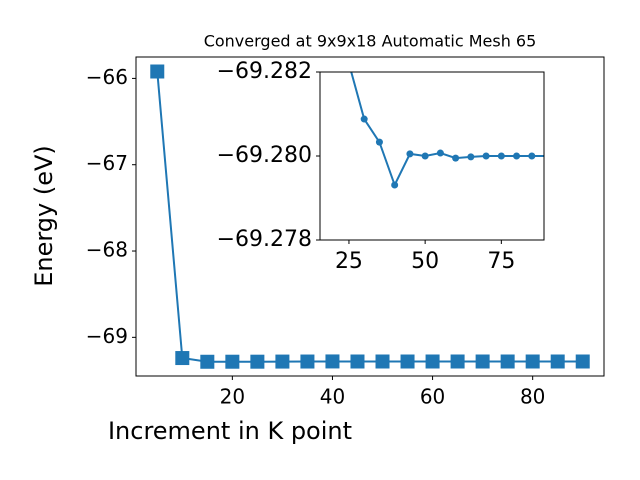 This screenshot has width=640, height=480. I want to click on x-tick-label: 20, so click(232, 397).